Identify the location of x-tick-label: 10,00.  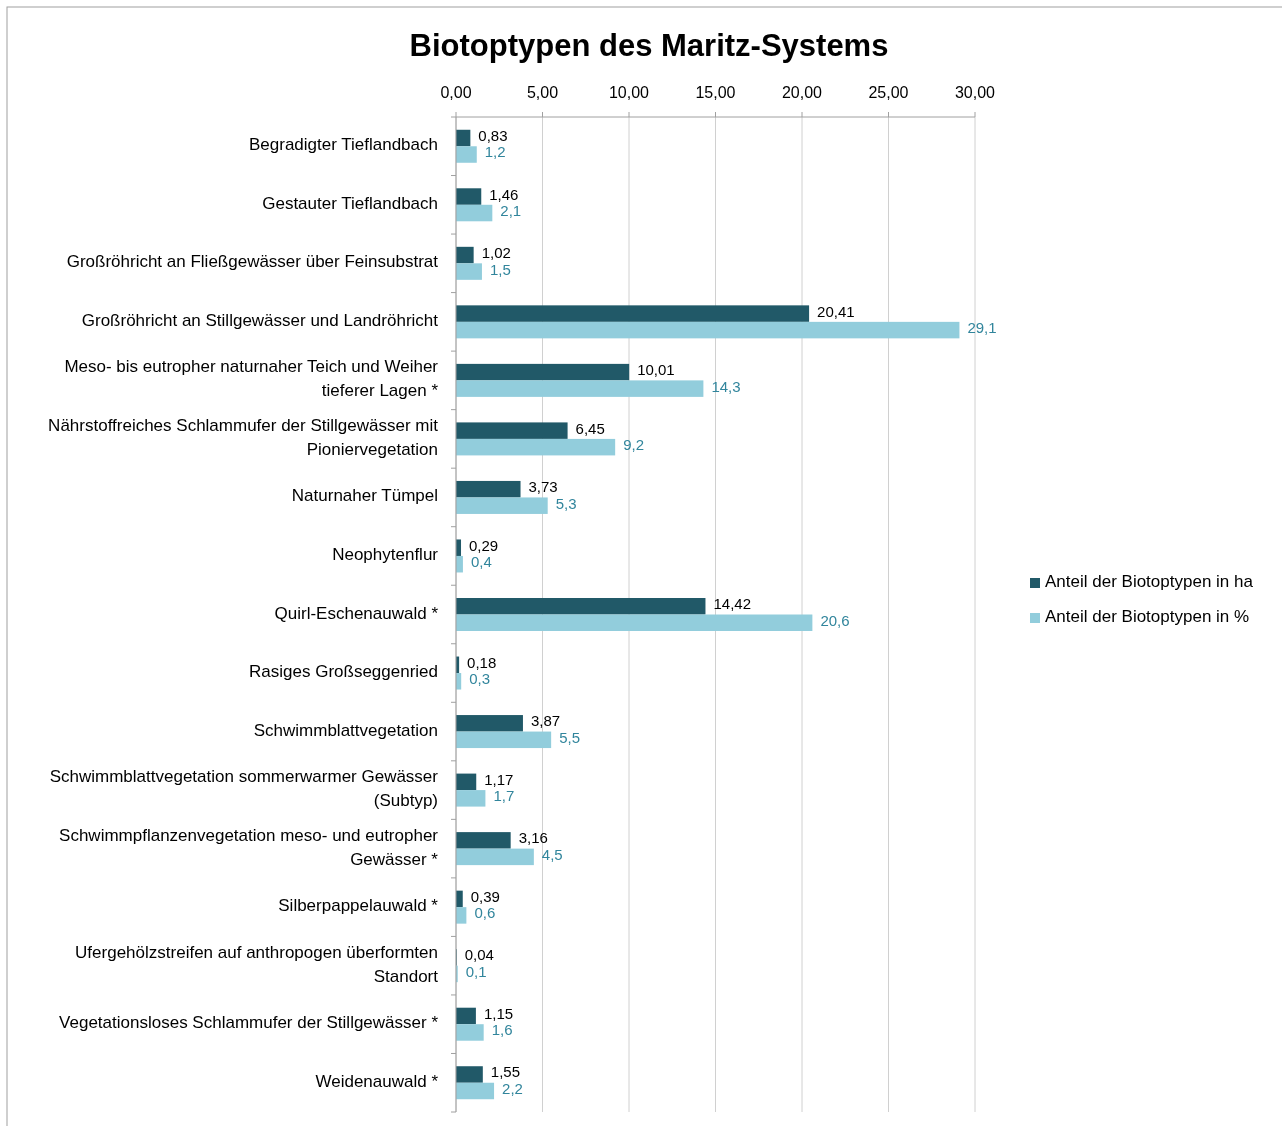
(629, 92).